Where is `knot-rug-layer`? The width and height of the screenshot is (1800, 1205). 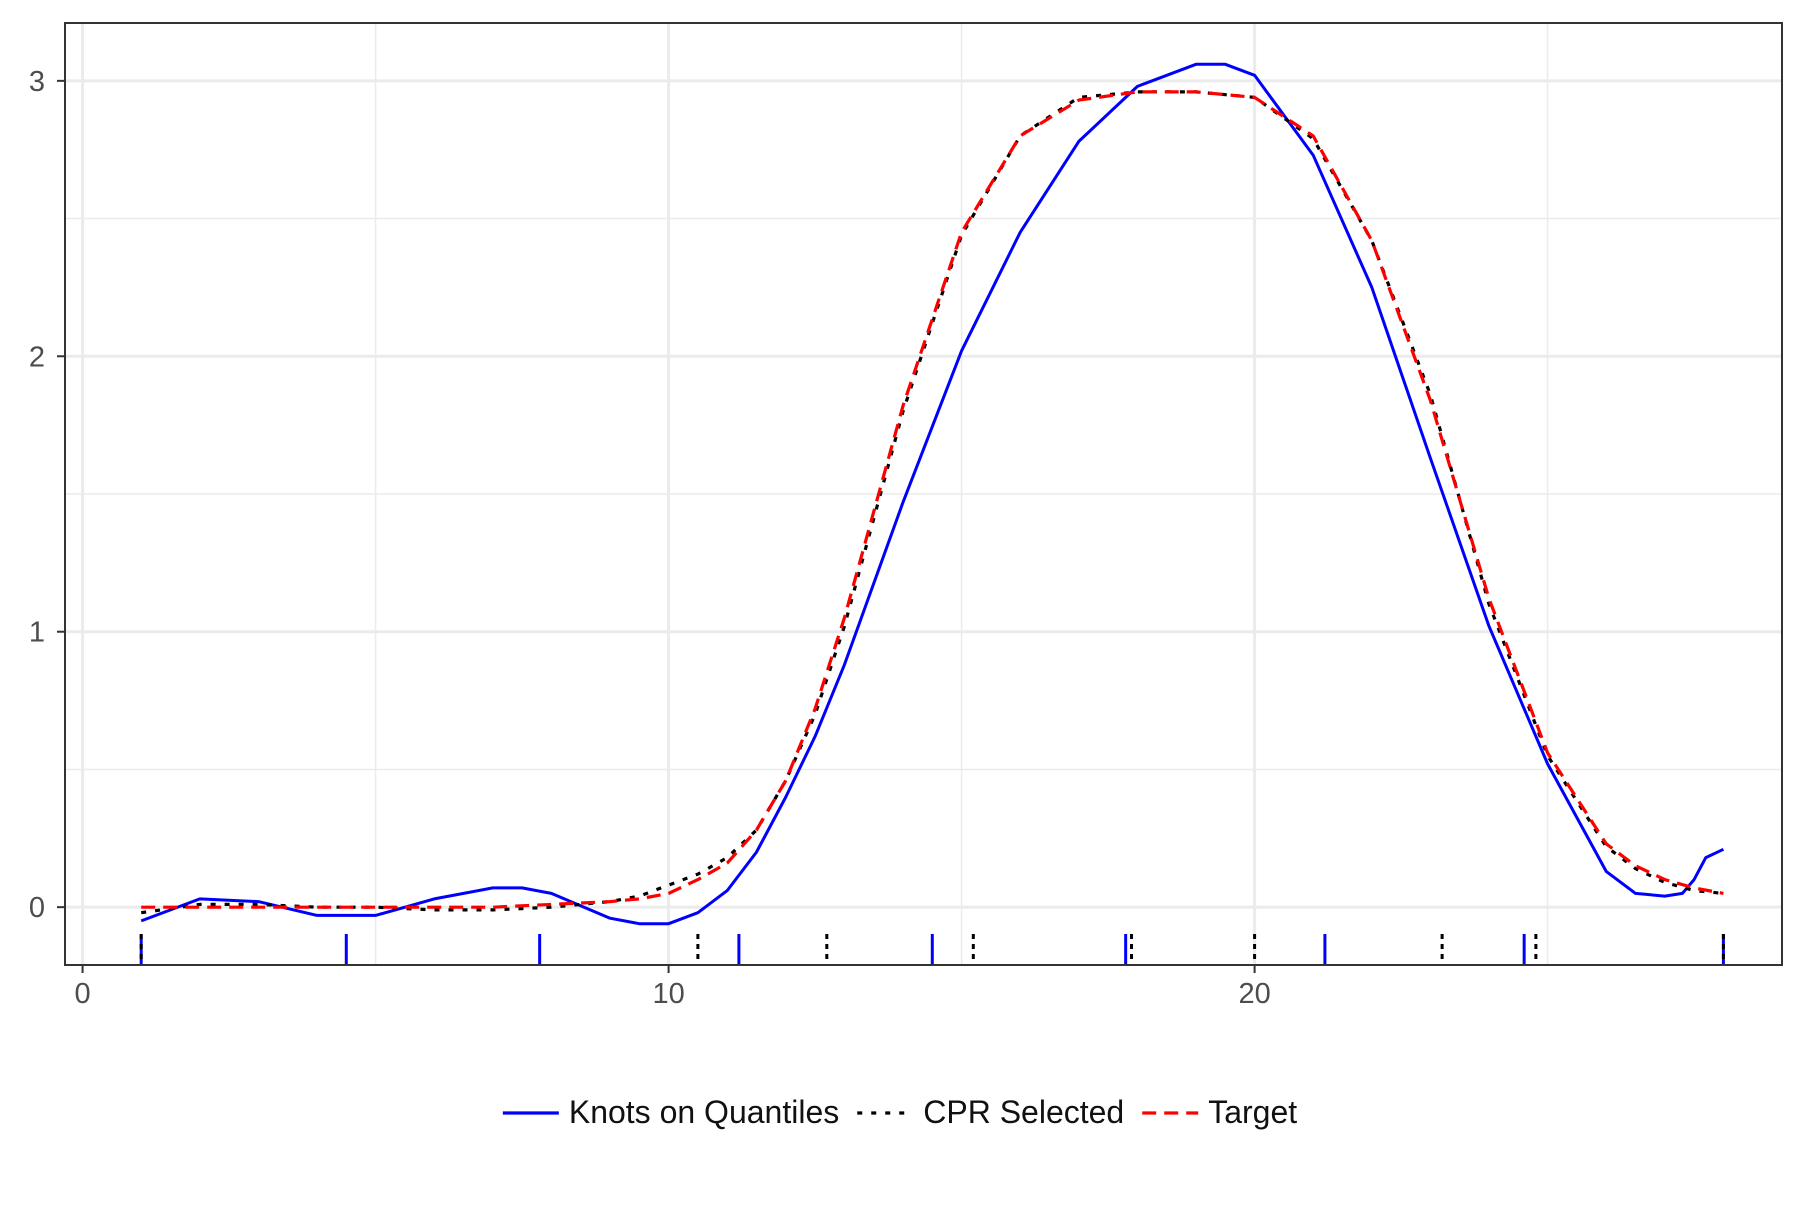 knot-rug-layer is located at coordinates (932, 949).